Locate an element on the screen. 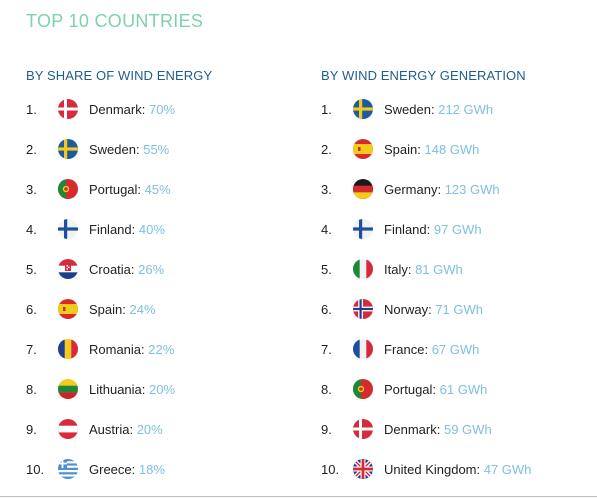  list-item-portugal: 3. Portugal: 45% is located at coordinates (98, 189).